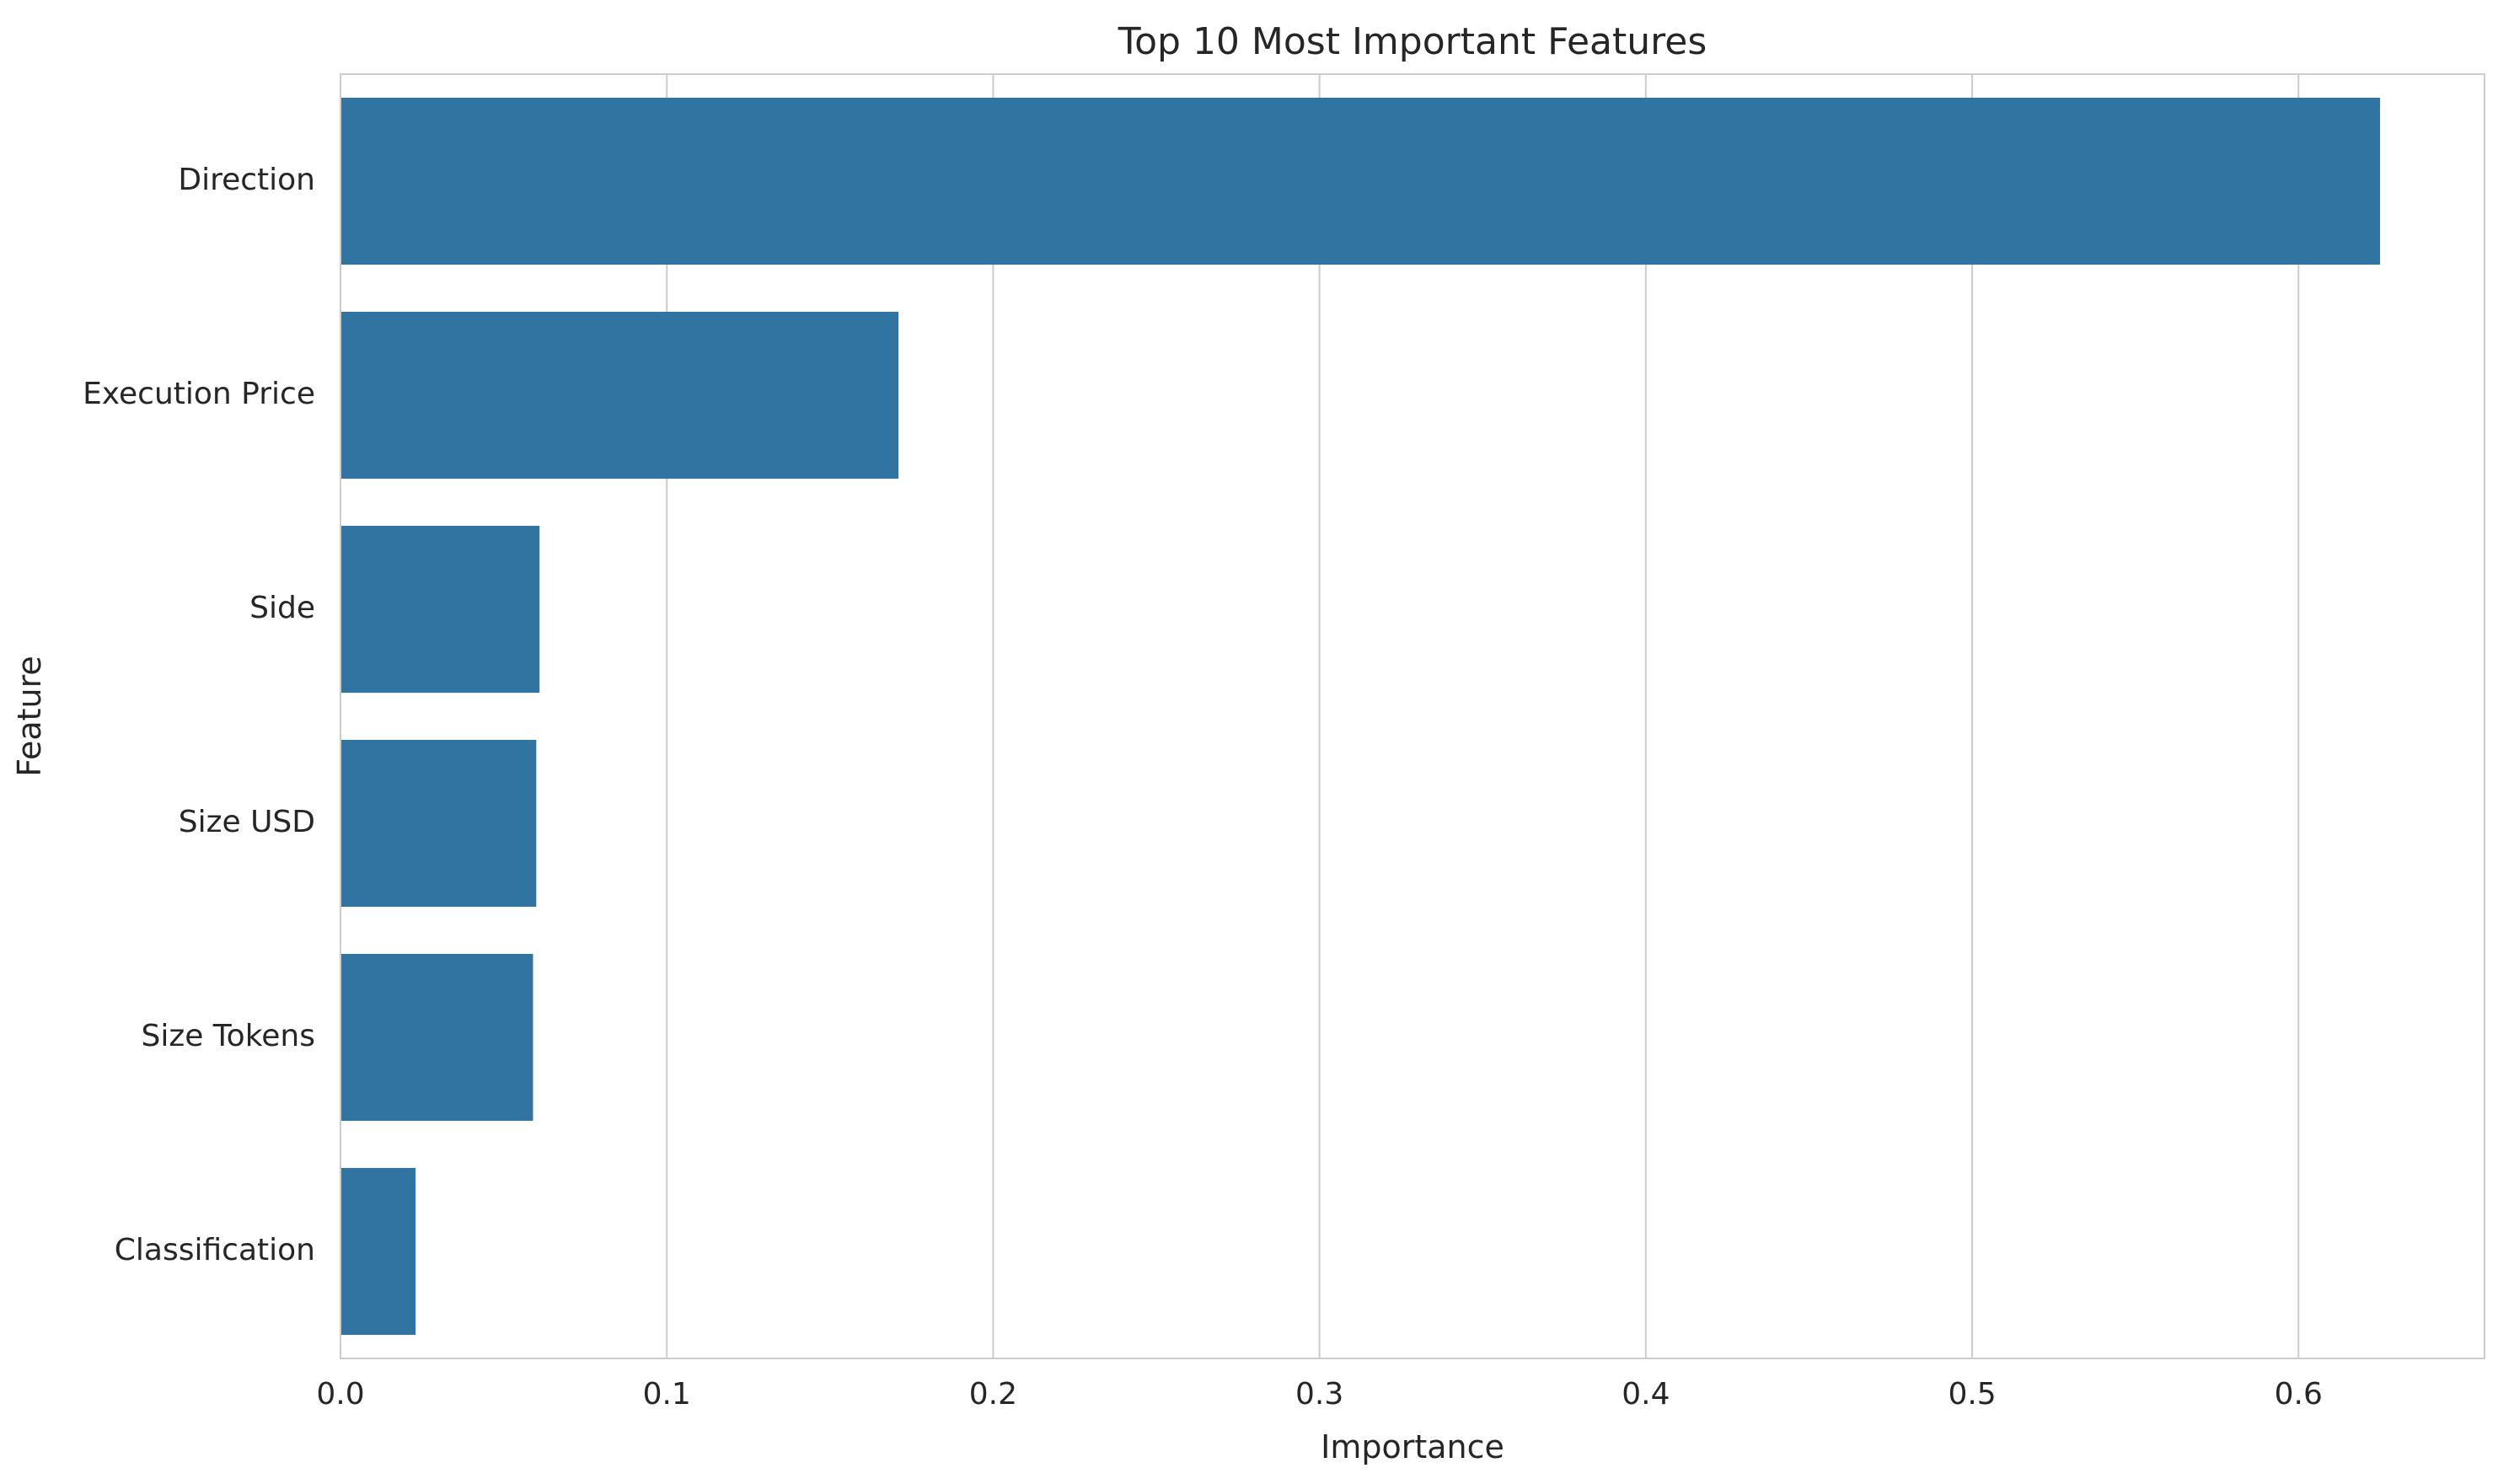 The width and height of the screenshot is (2498, 1484). What do you see at coordinates (215, 1250) in the screenshot?
I see `y-tick-label: Classification` at bounding box center [215, 1250].